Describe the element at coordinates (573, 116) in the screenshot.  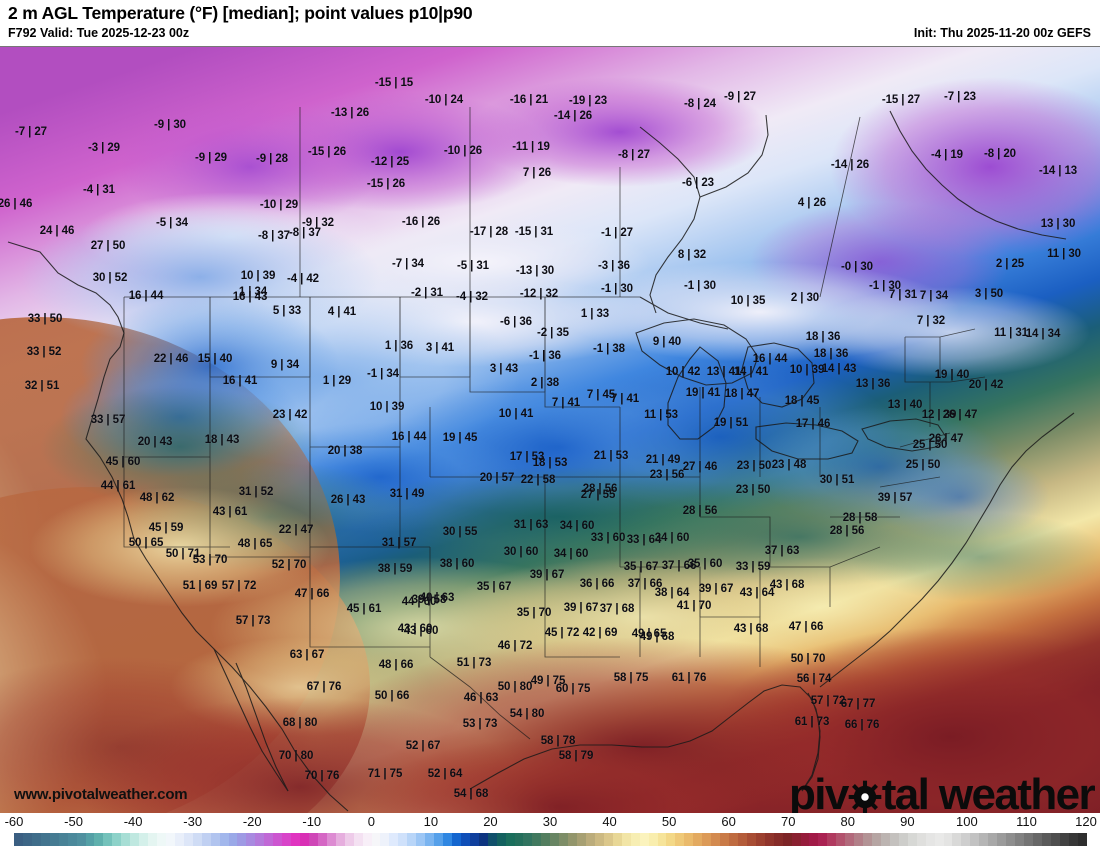
I see `point-value: -14 | 26` at that location.